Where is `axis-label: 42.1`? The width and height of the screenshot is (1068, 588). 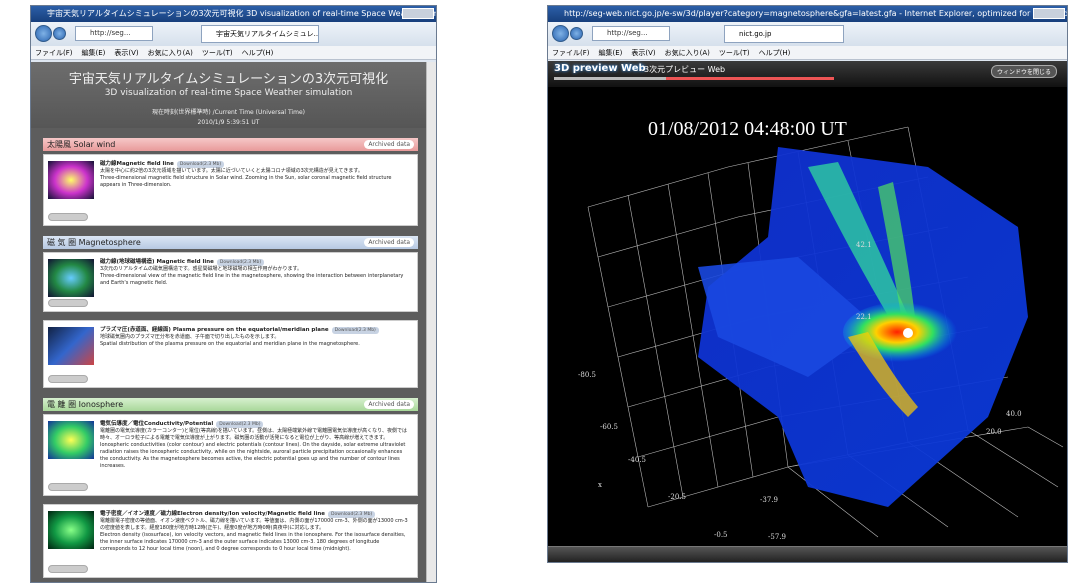
axis-label: 42.1 is located at coordinates (864, 245).